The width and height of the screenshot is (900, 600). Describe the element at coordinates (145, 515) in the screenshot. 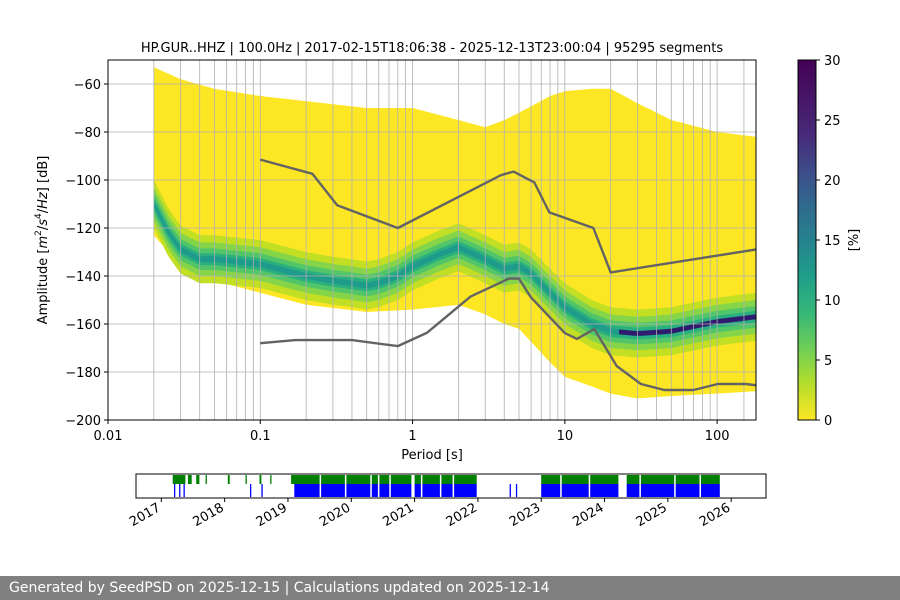

I see `timeline-tick-label: 2017` at that location.